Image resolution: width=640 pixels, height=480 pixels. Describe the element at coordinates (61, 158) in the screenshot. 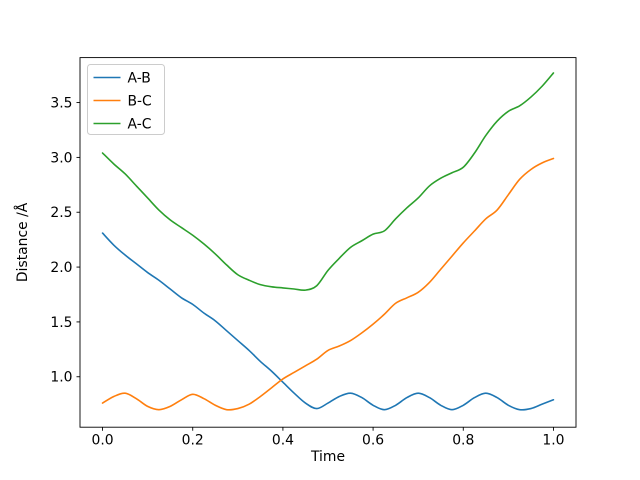

I see `y-tick-label: 3.0` at that location.